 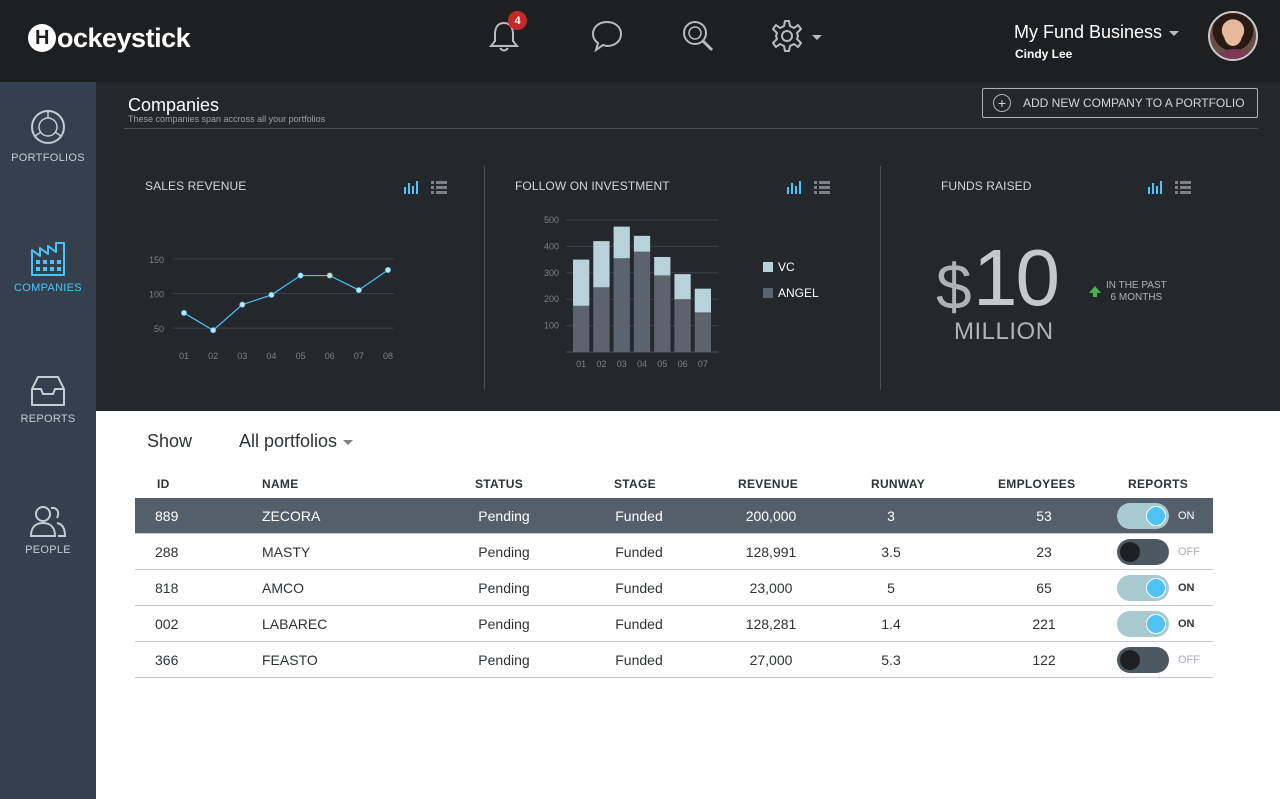 What do you see at coordinates (484, 278) in the screenshot?
I see `panel-divider` at bounding box center [484, 278].